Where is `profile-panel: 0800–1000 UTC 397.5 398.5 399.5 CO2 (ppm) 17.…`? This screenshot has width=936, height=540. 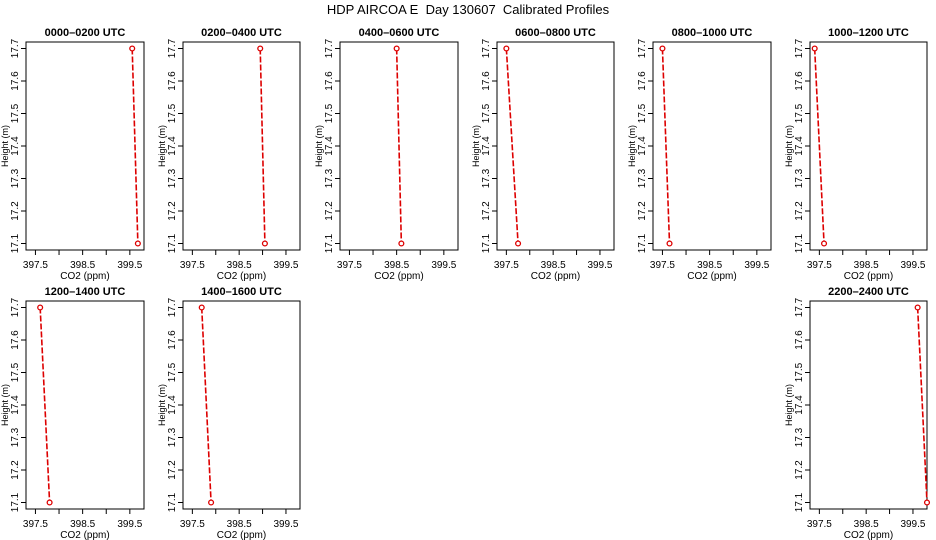 profile-panel: 0800–1000 UTC 397.5 398.5 399.5 CO2 (ppm) 17.… is located at coordinates (699, 154).